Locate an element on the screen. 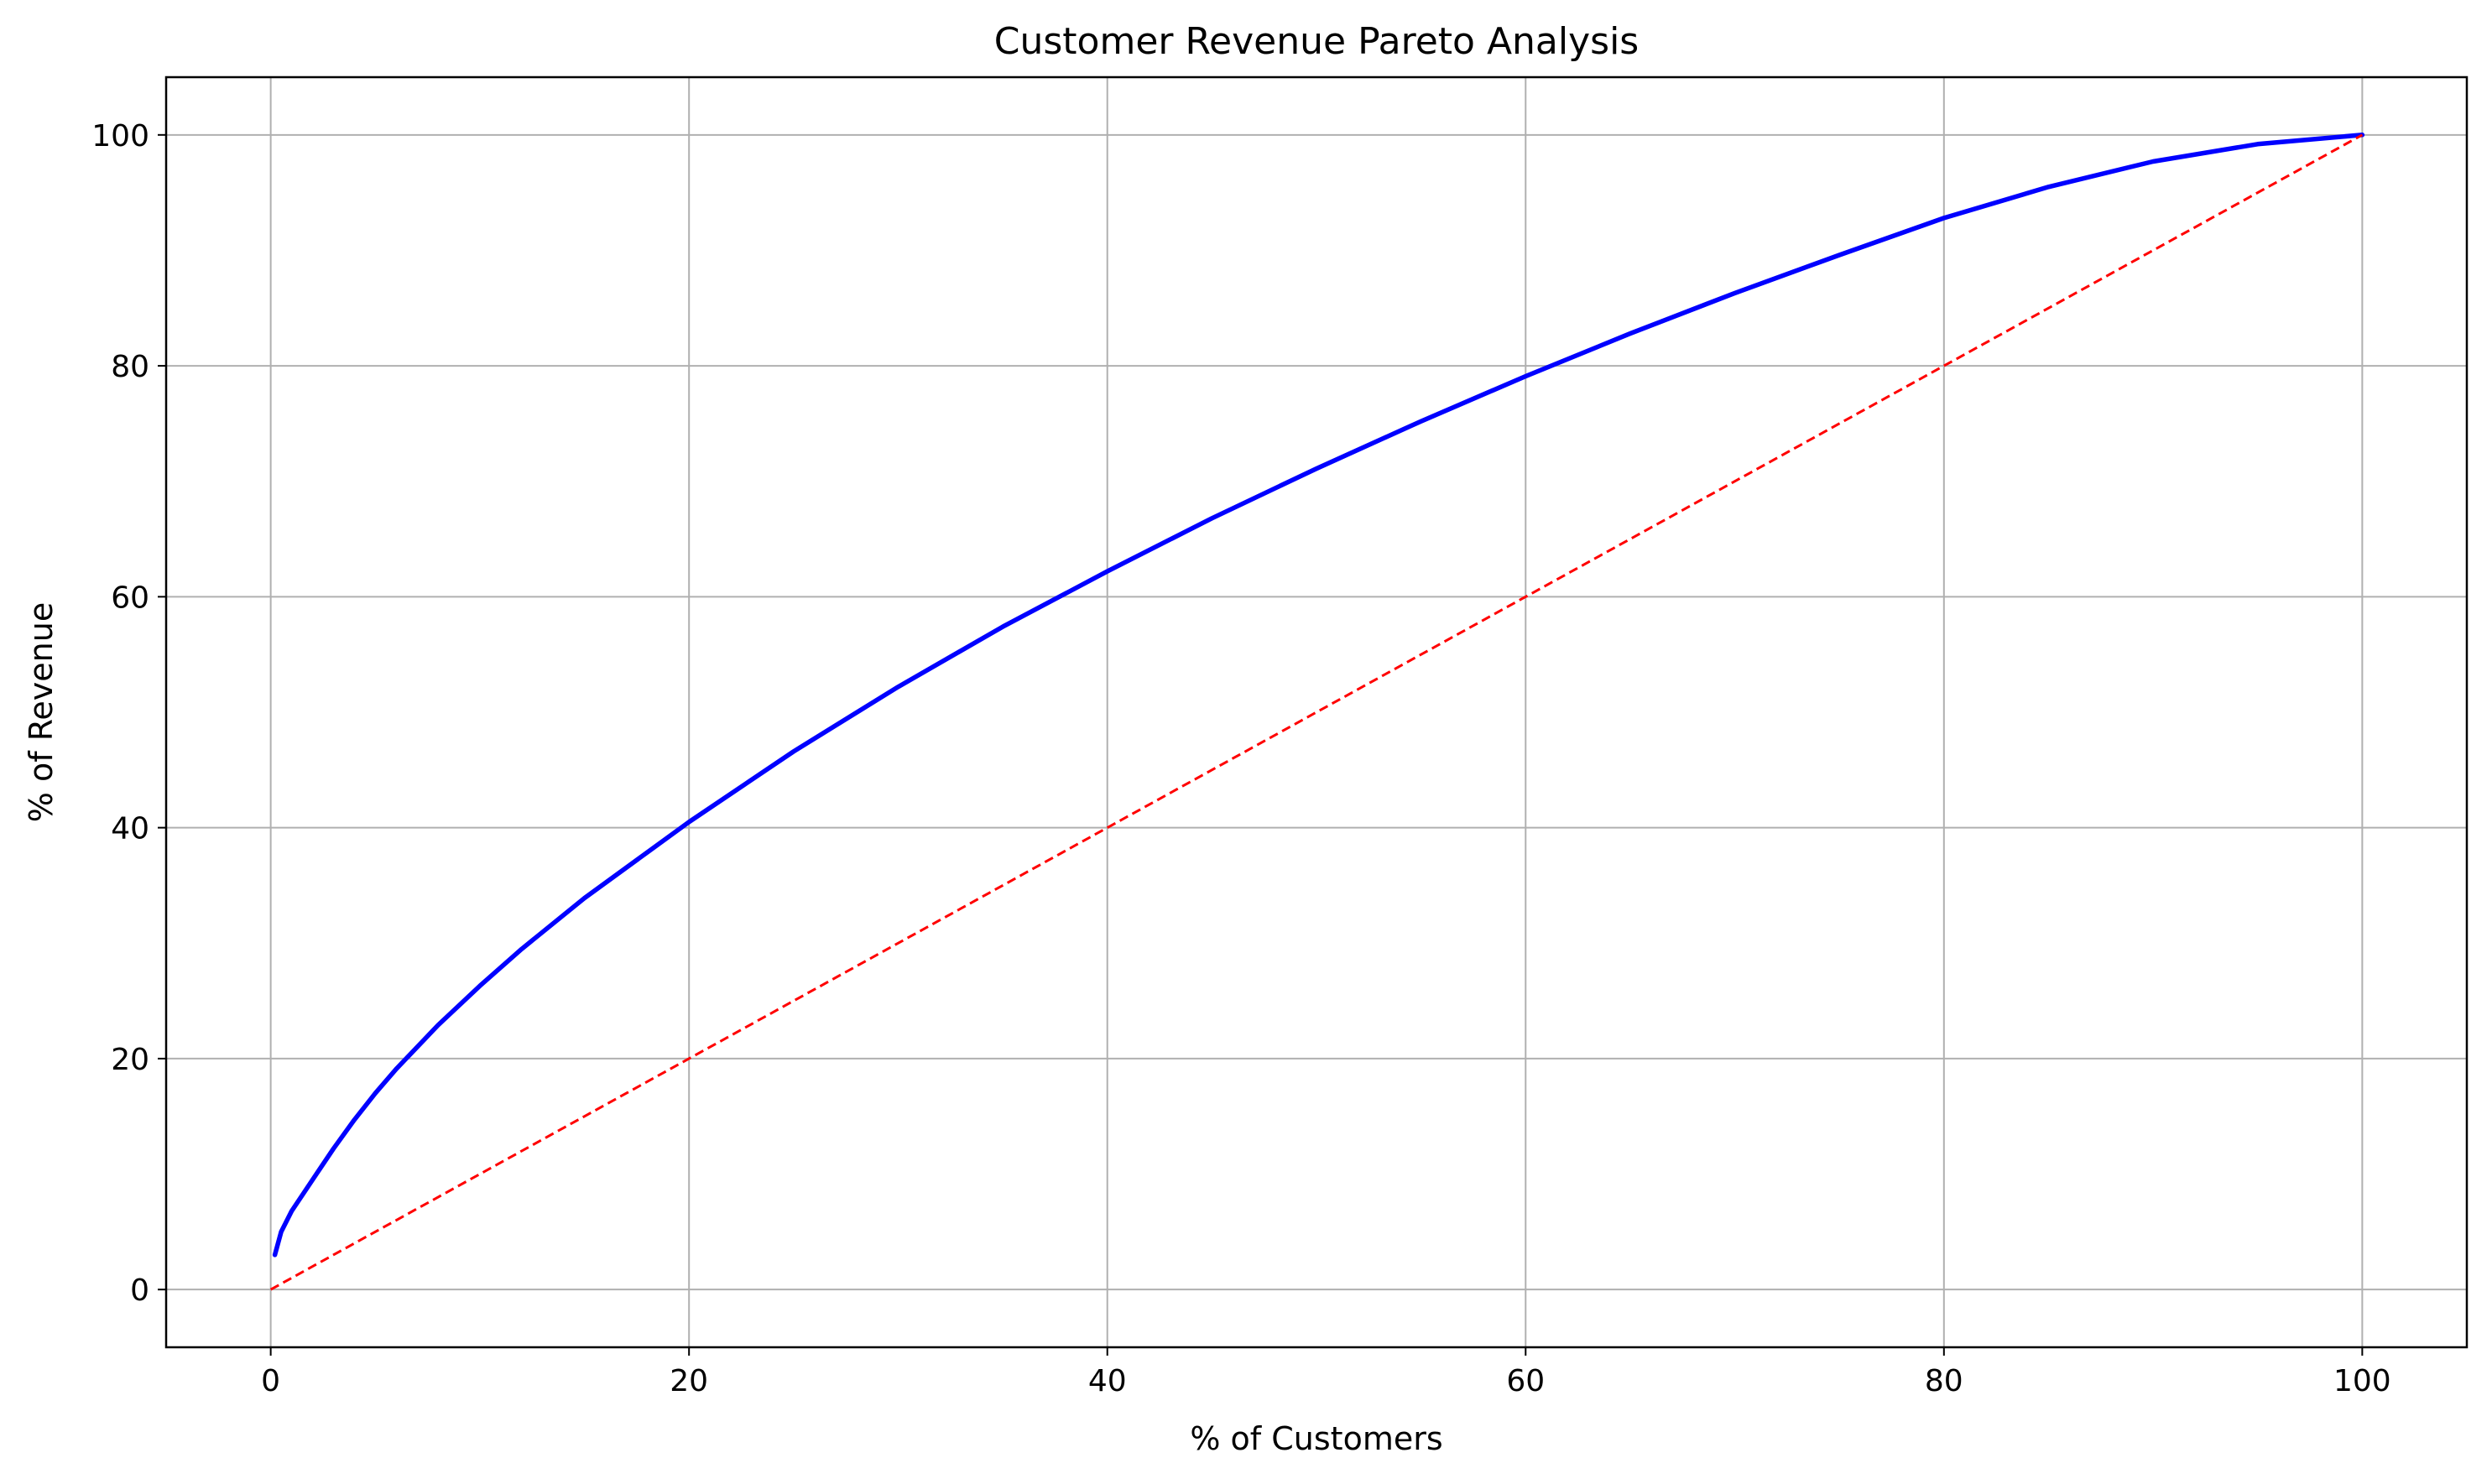 Image resolution: width=2492 pixels, height=1484 pixels. y-tick-label: 40 is located at coordinates (130, 829).